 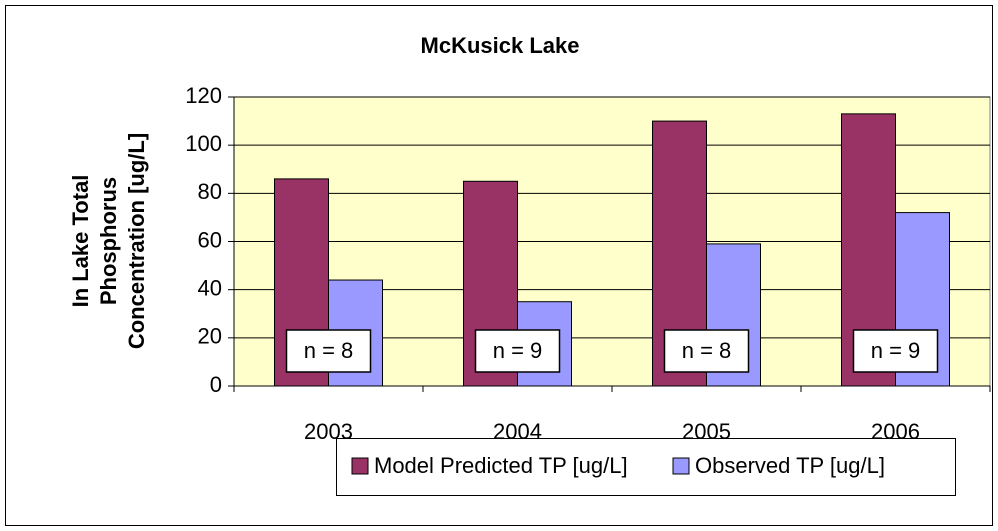 I want to click on y-axis-label-line: Phosphorus, so click(x=108, y=241).